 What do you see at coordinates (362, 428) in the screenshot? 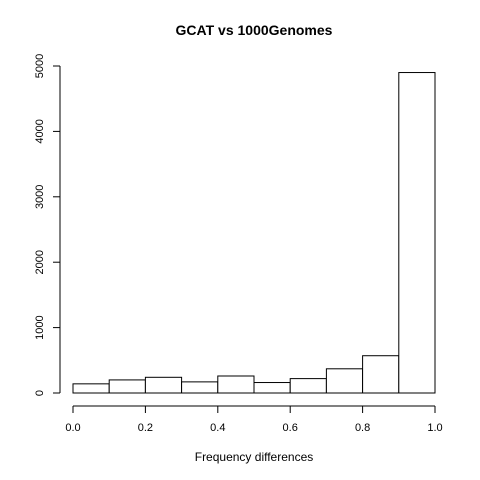
I see `x-tick-label: 0.8` at bounding box center [362, 428].